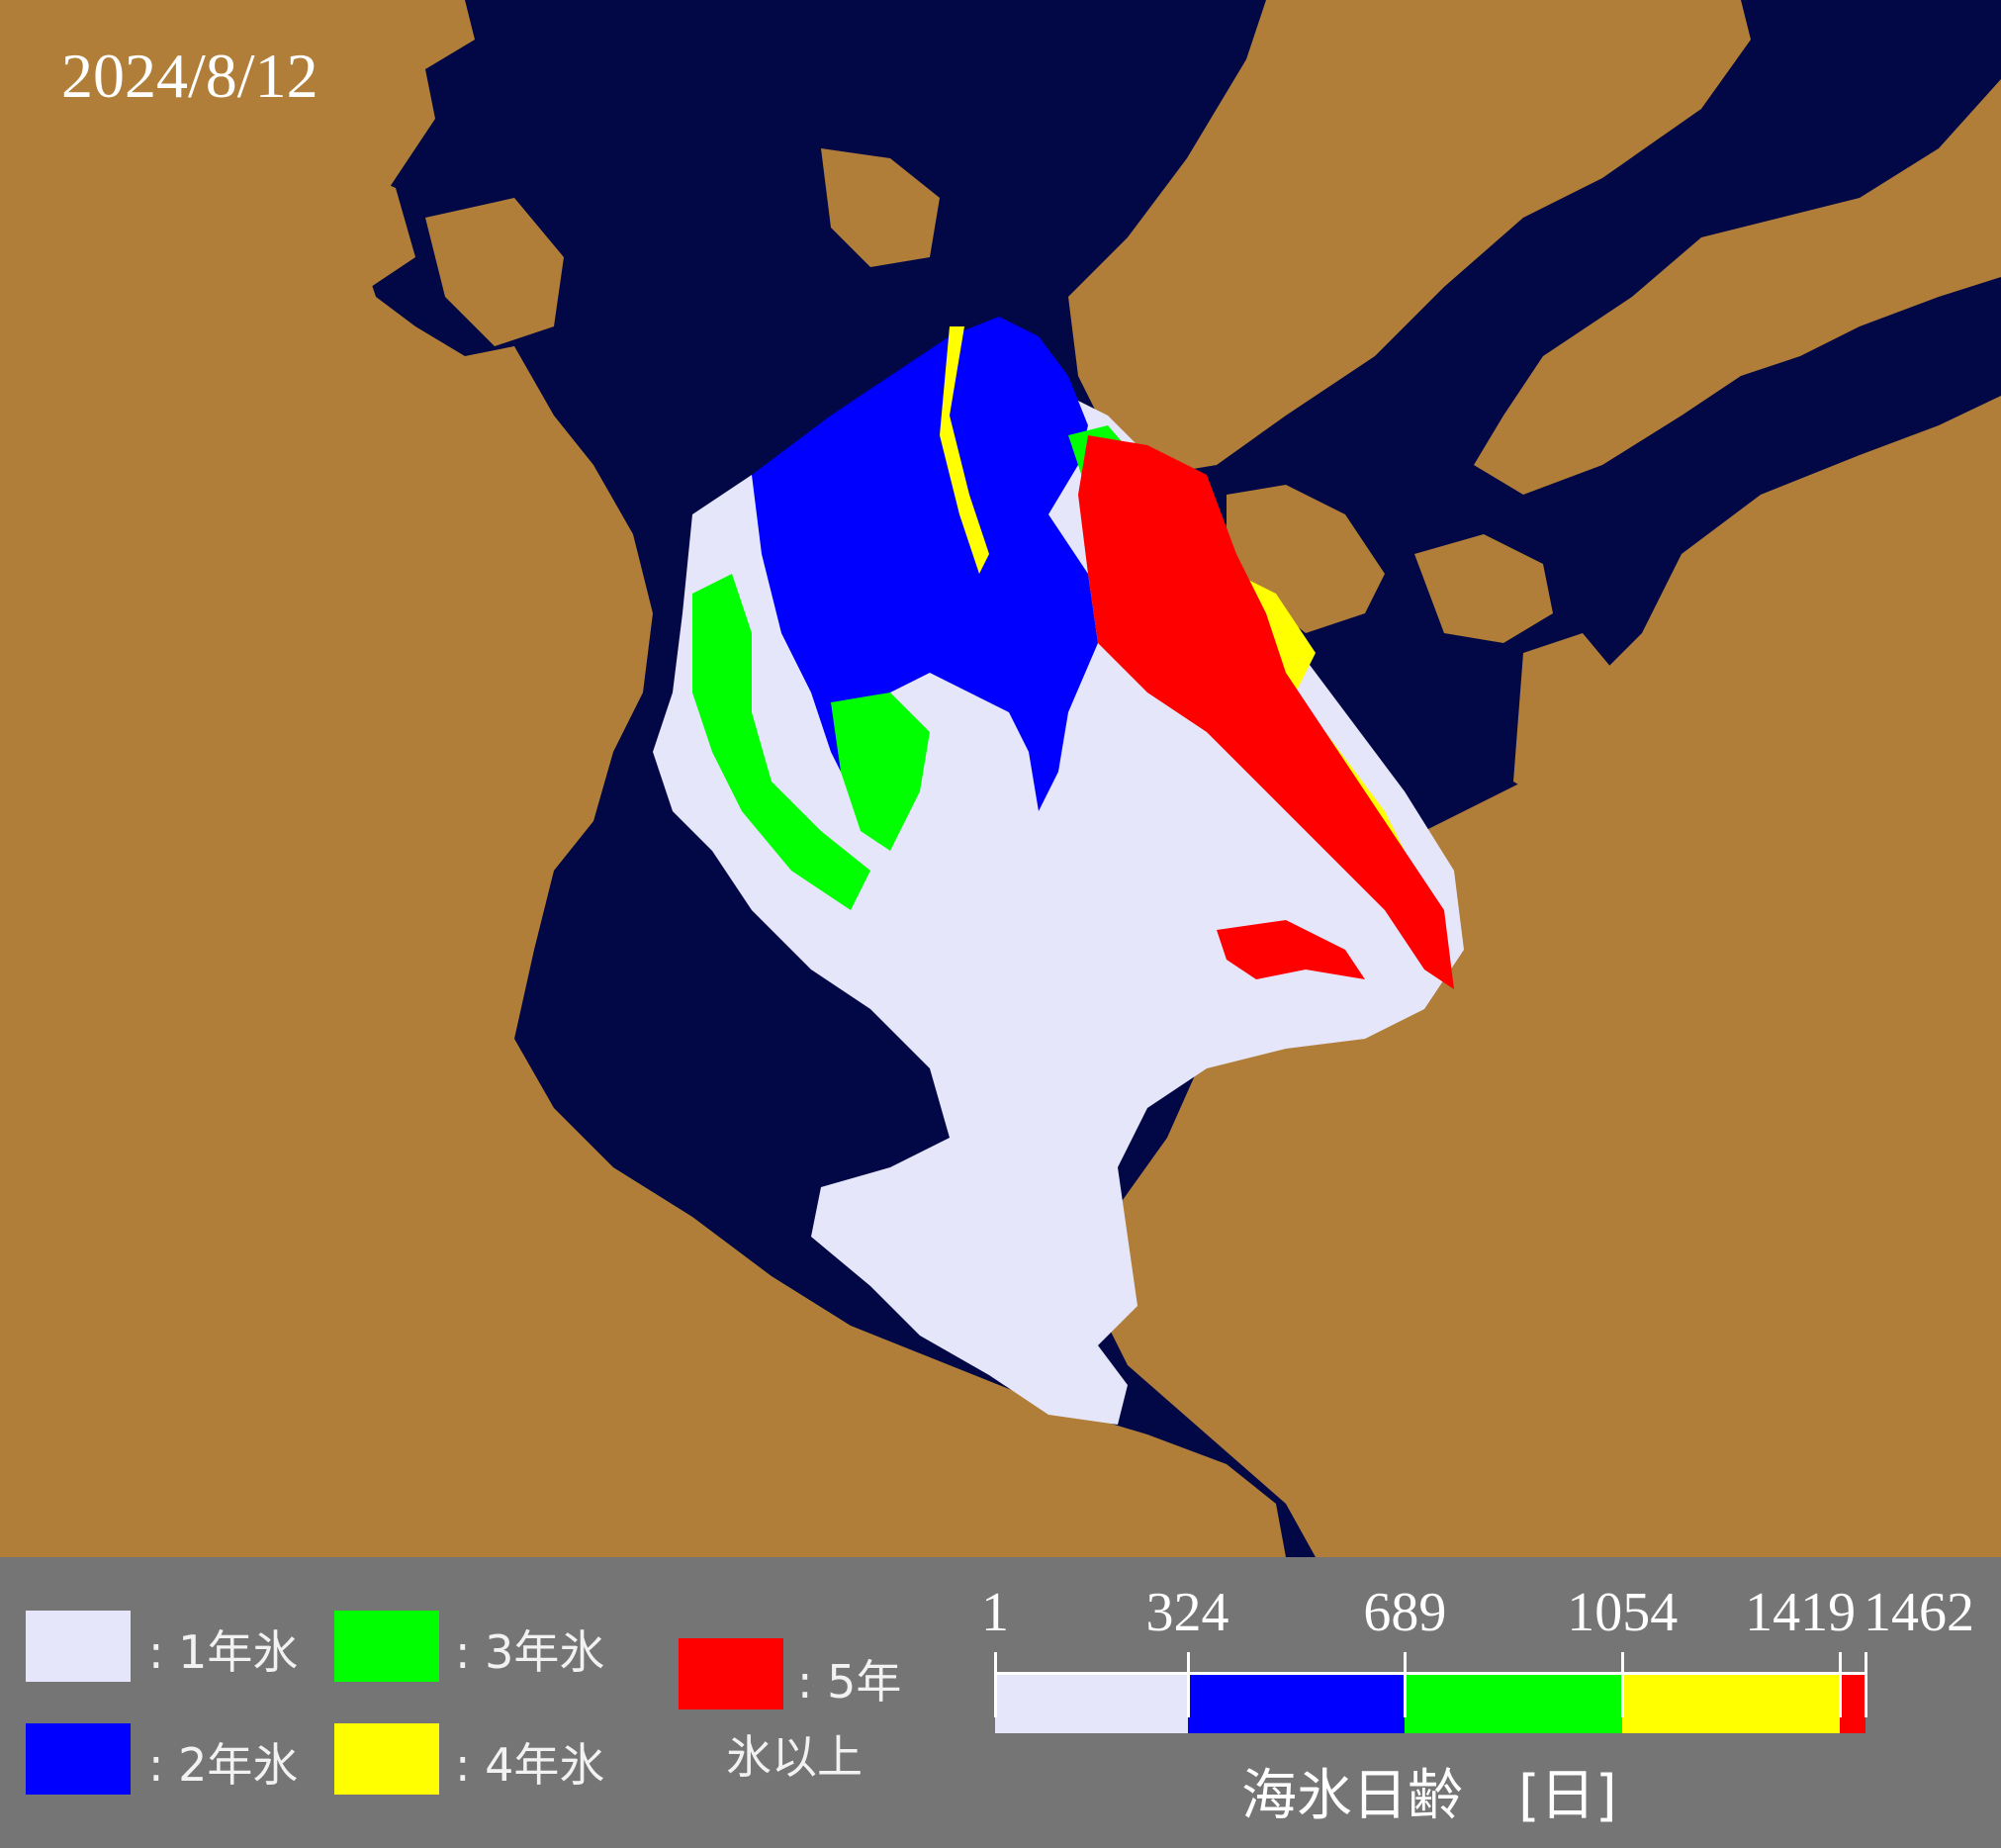 This screenshot has height=1848, width=2001. I want to click on land-banks-island, so click(495, 272).